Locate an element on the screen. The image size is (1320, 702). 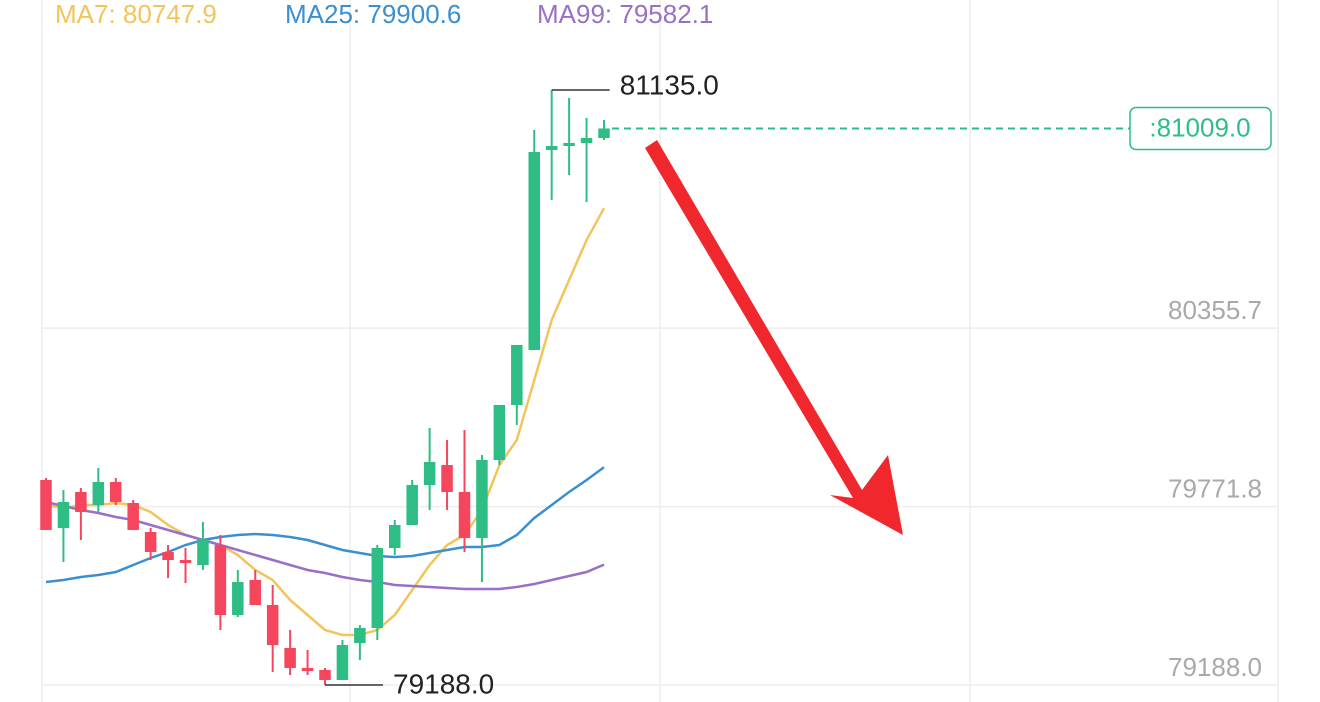
legend-entry: MA7: 80747.9 is located at coordinates (136, 14).